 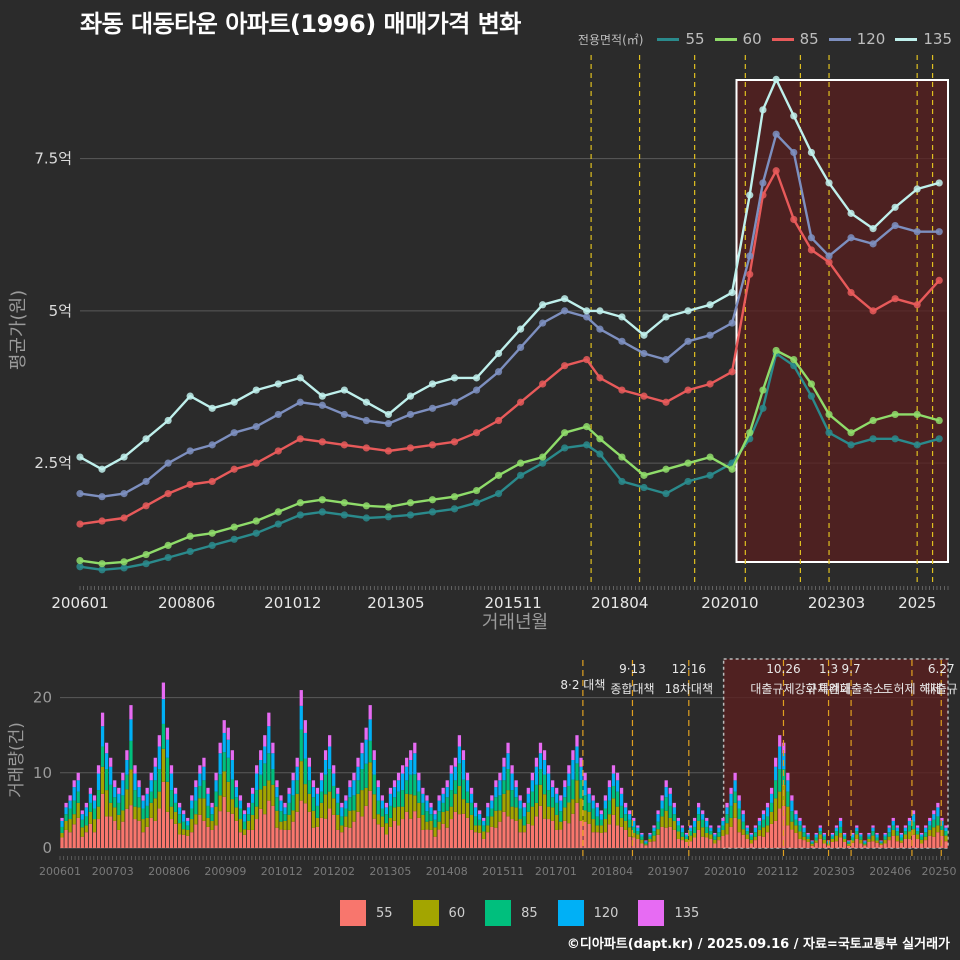 What do you see at coordinates (300, 24) in the screenshot?
I see `chart-title: 좌동 대동타운 아파트(1996) 매매가격 변화` at bounding box center [300, 24].